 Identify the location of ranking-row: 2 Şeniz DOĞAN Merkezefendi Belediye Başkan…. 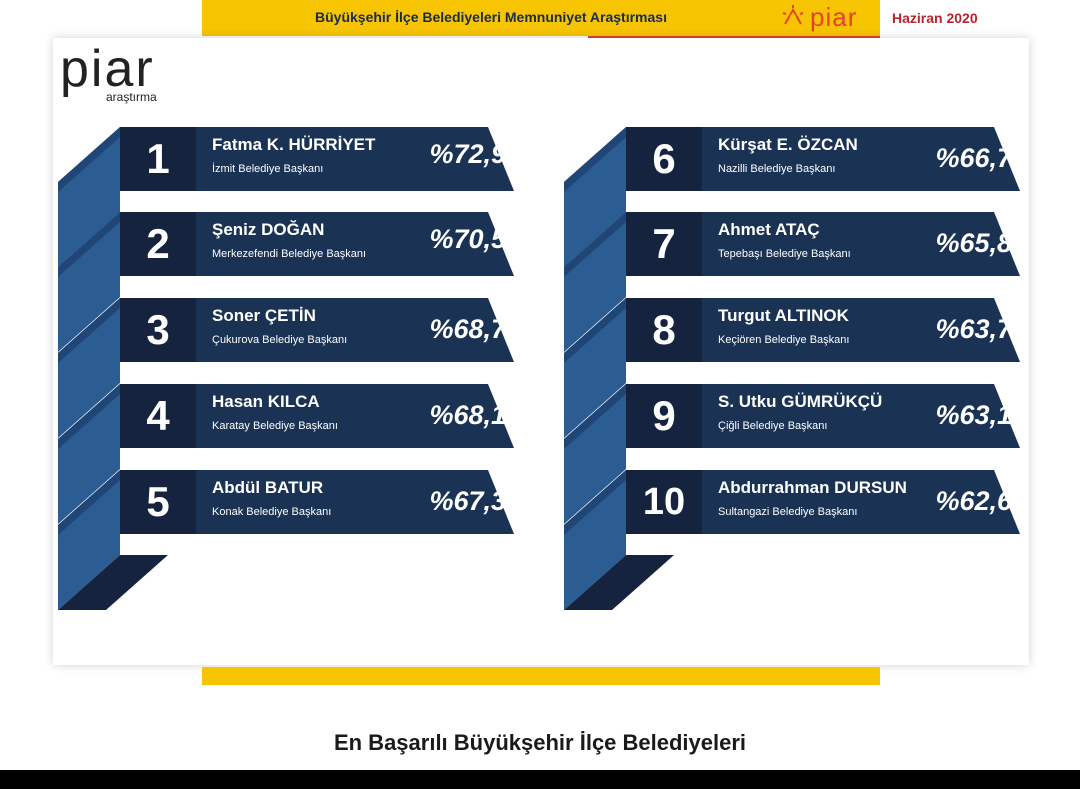
(293, 282).